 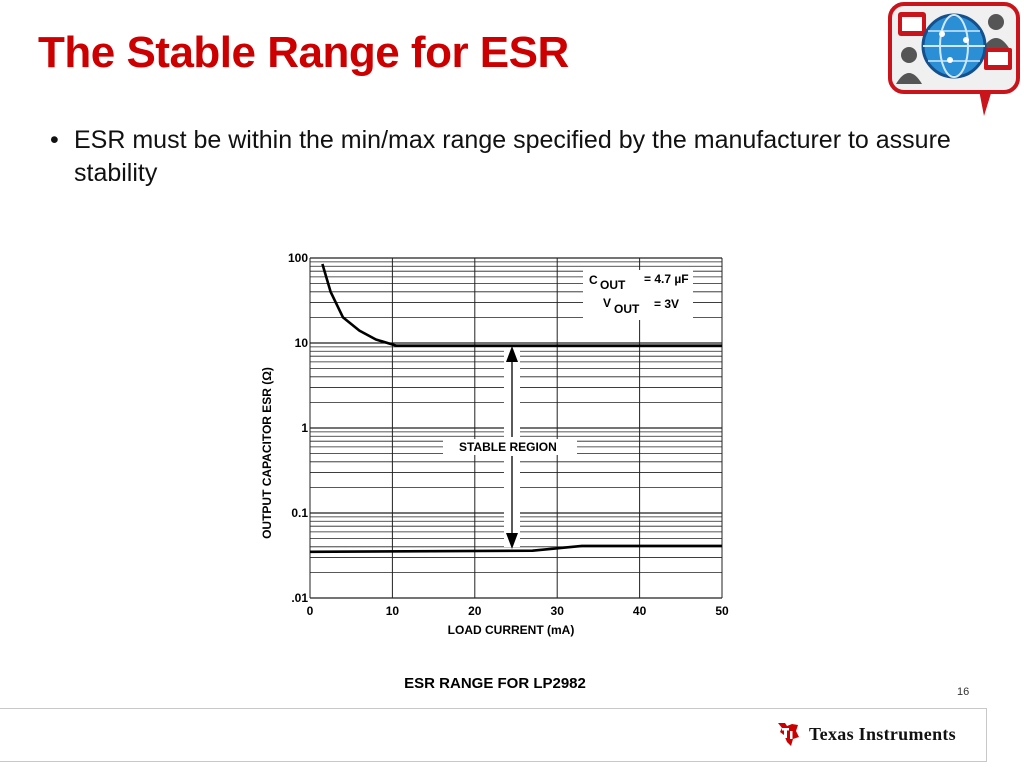 What do you see at coordinates (267, 460) in the screenshot?
I see `y-axis-label-text: OUTPUT CAPACITOR ESR (` at bounding box center [267, 460].